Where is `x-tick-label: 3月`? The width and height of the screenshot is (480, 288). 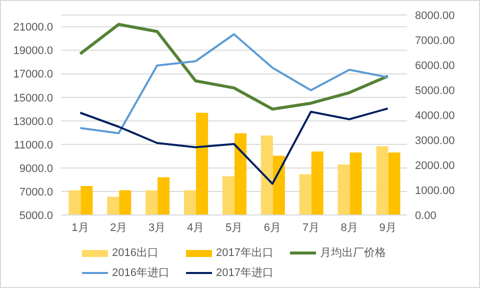
x-tick-label: 3月 is located at coordinates (157, 228).